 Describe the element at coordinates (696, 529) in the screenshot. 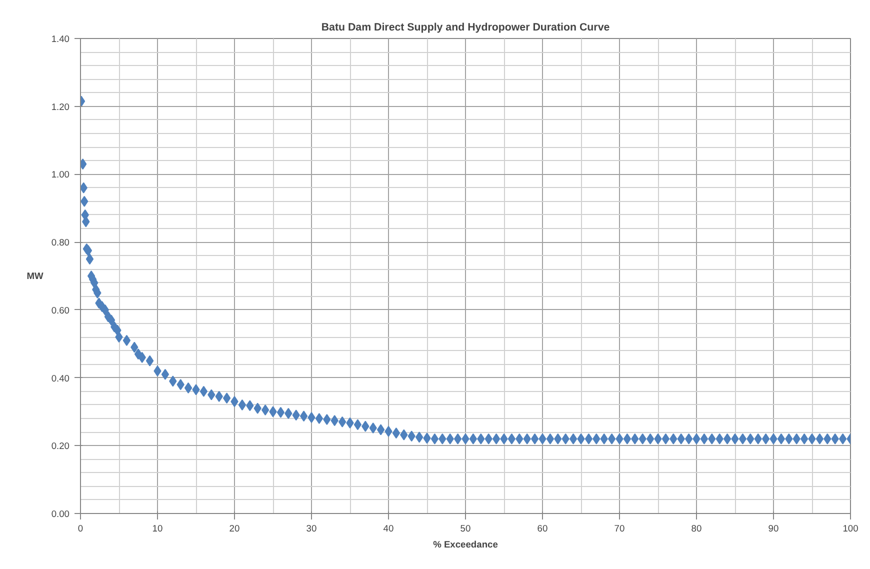

I see `x-tick-label: 80` at that location.